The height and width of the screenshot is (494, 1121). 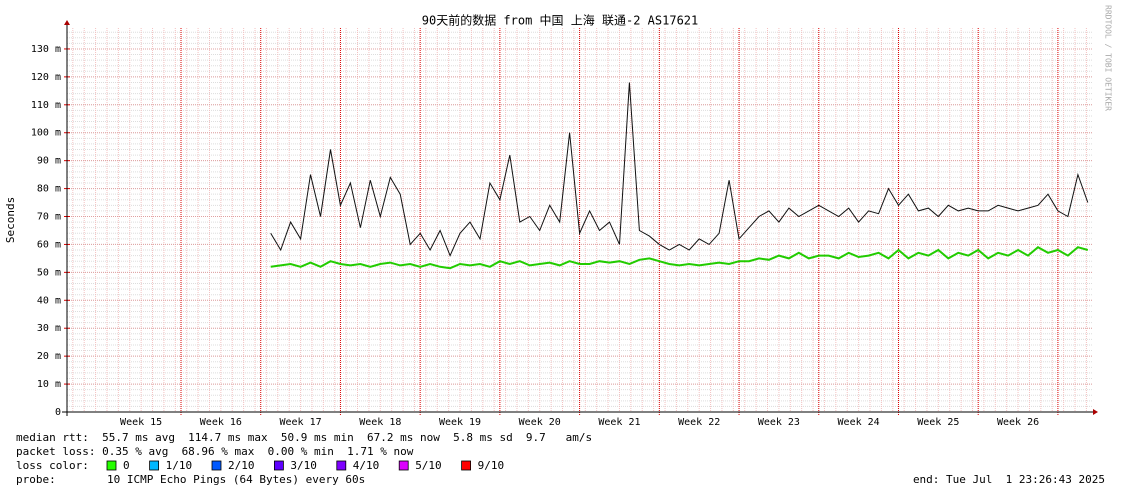 What do you see at coordinates (491, 465) in the screenshot?
I see `legend-label: 9/10` at bounding box center [491, 465].